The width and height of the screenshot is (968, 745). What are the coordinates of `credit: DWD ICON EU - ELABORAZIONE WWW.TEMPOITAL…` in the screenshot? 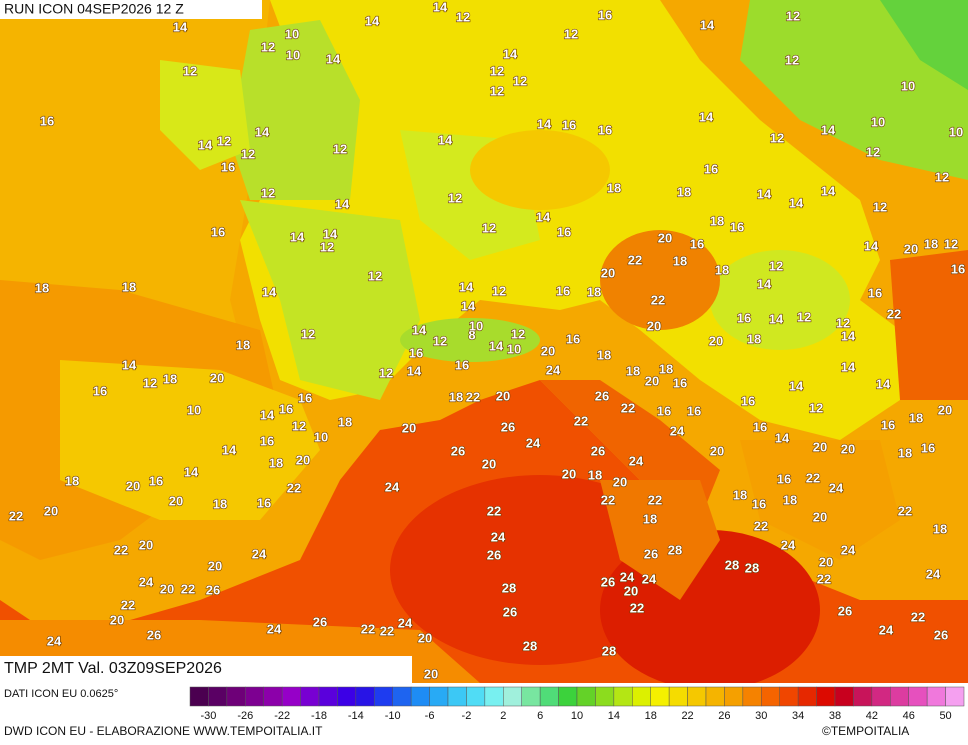 It's located at (163, 731).